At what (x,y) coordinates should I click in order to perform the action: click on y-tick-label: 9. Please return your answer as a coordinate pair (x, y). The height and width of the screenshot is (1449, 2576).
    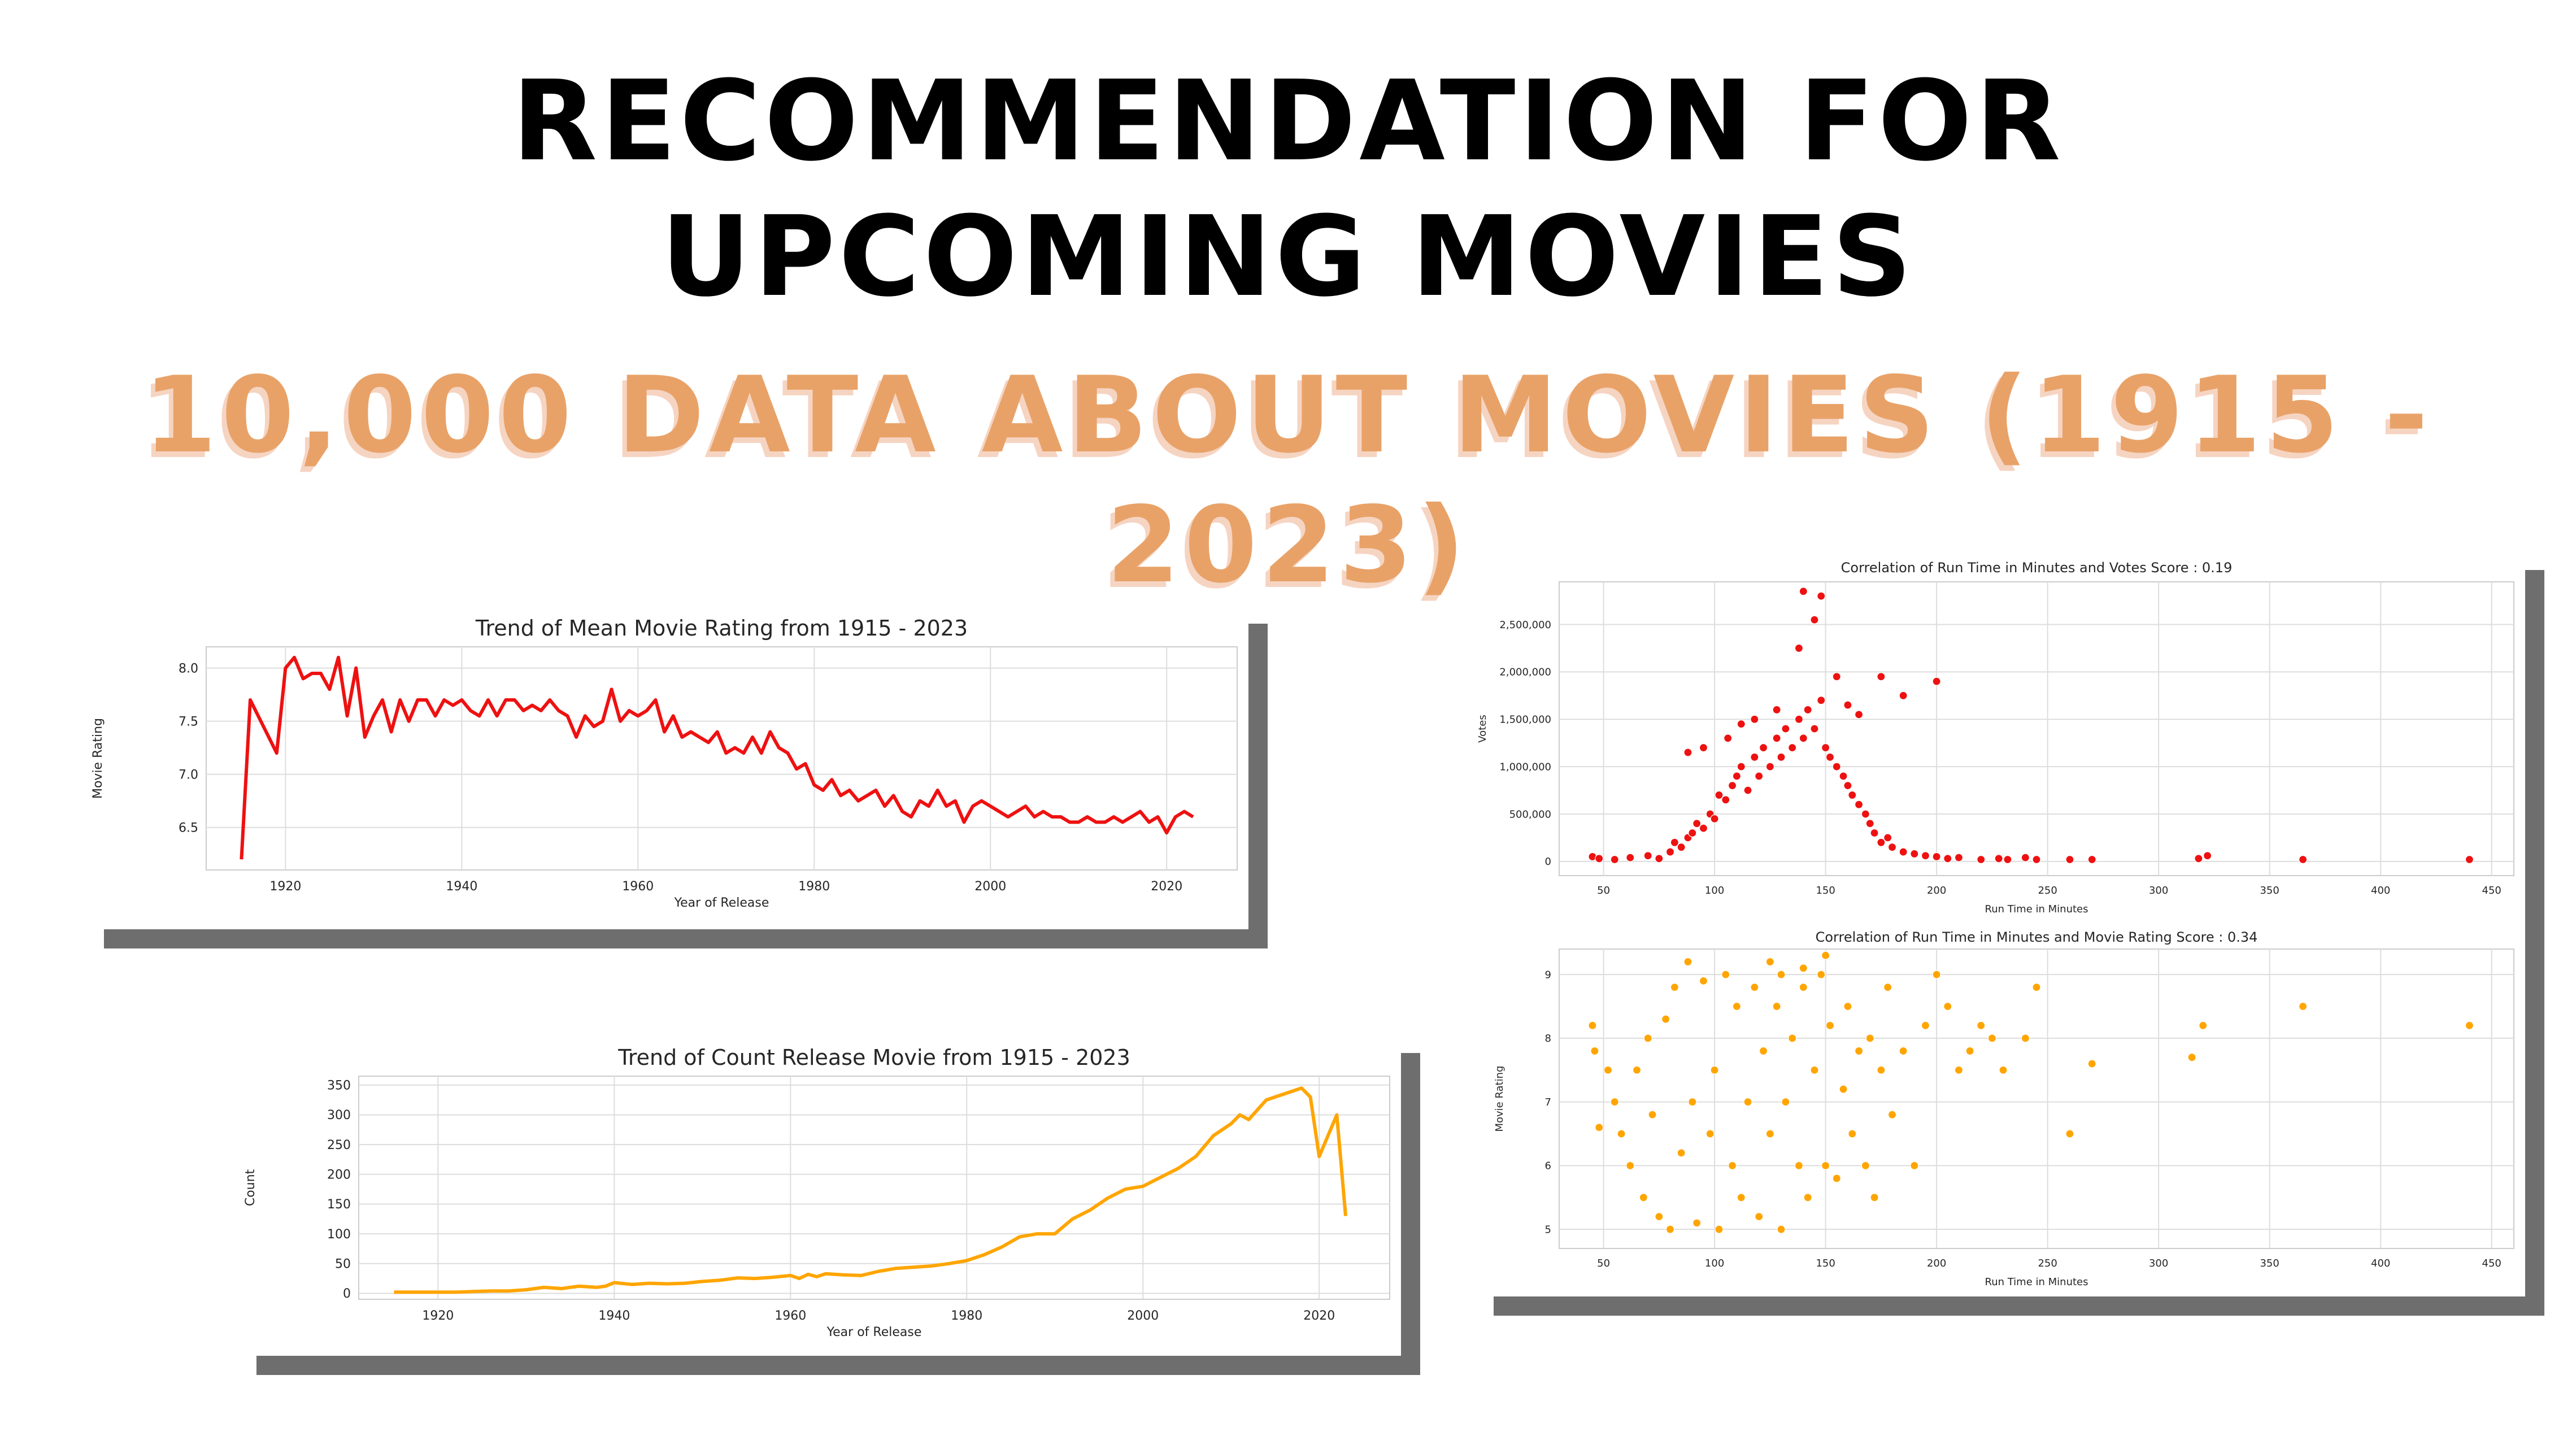
    Looking at the image, I should click on (1548, 975).